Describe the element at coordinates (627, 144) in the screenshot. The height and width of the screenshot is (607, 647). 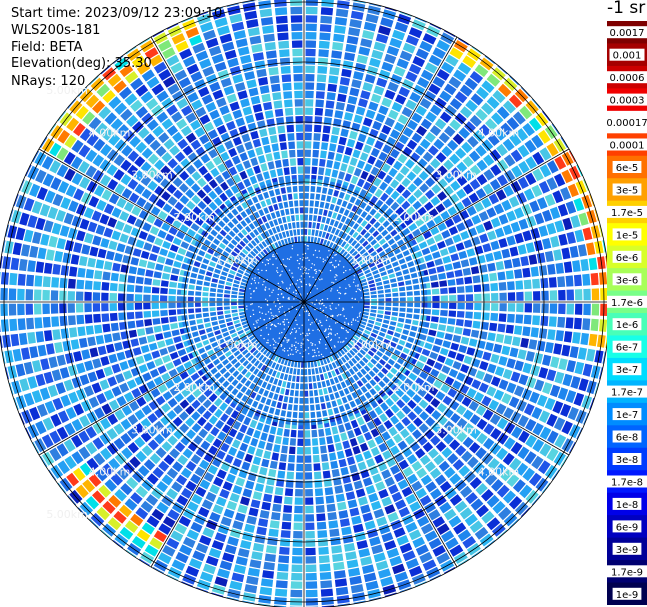
I see `colorbar-label-bg` at that location.